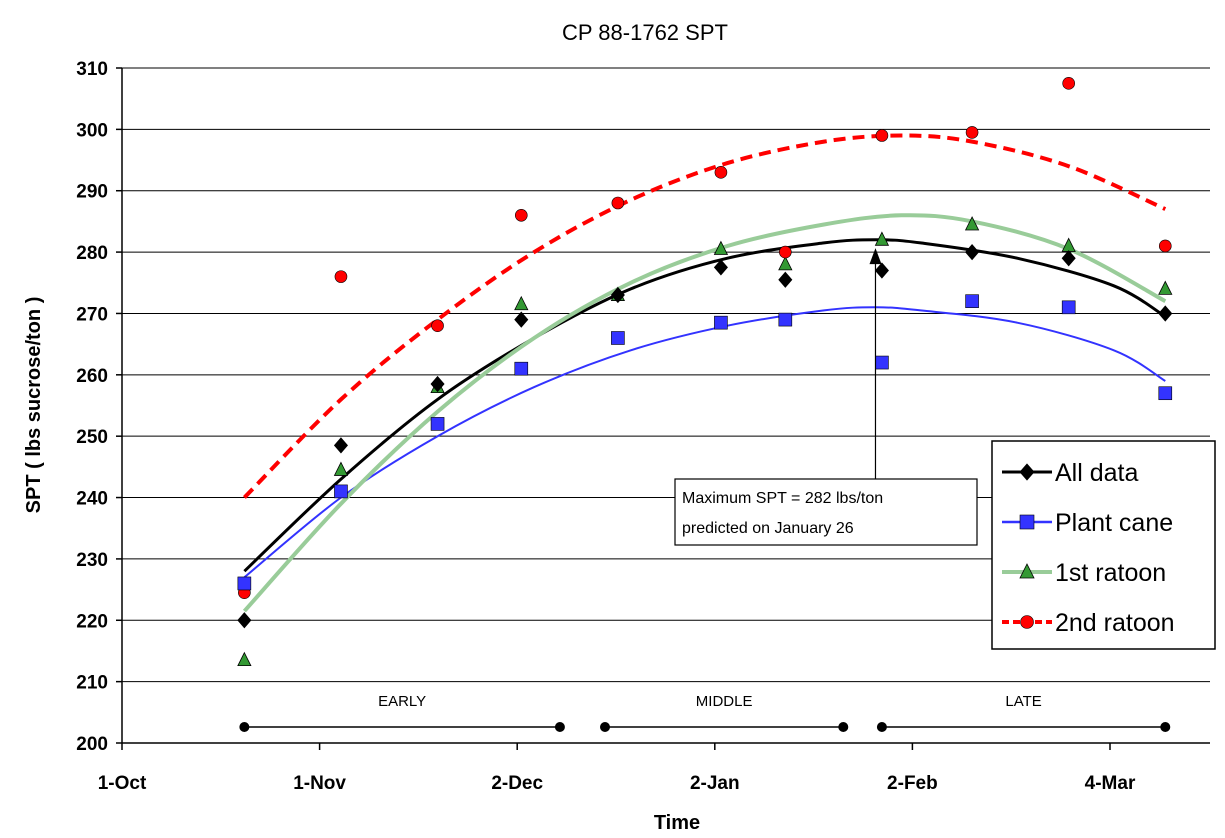 Image resolution: width=1225 pixels, height=838 pixels. I want to click on x-tick-label: 1-Oct, so click(122, 783).